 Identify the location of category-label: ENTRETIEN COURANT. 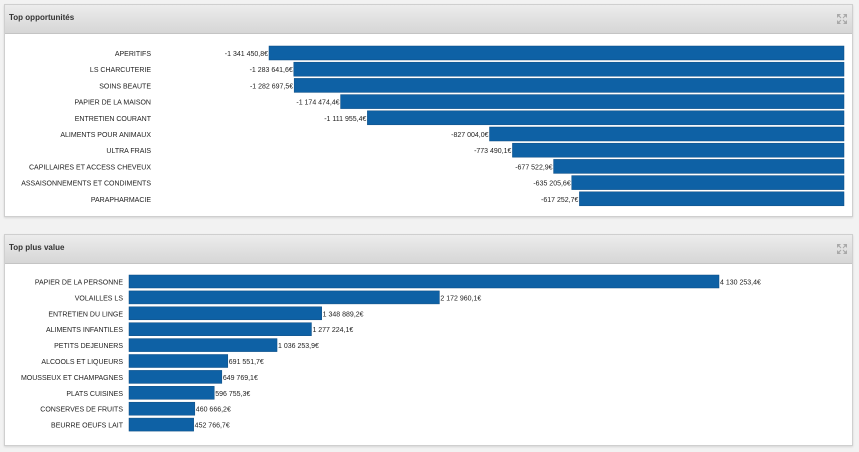
(113, 119).